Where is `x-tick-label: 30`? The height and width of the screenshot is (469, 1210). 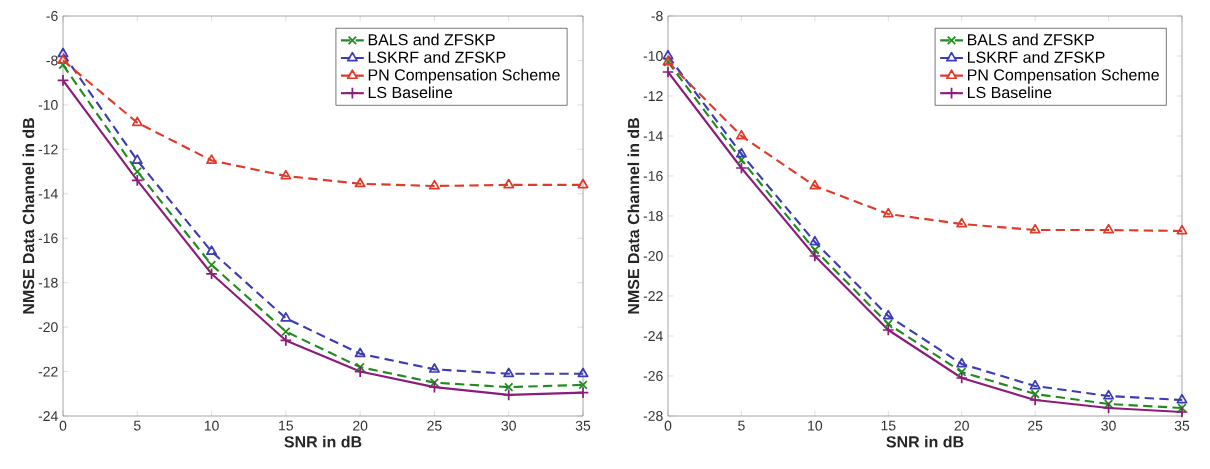
x-tick-label: 30 is located at coordinates (508, 425).